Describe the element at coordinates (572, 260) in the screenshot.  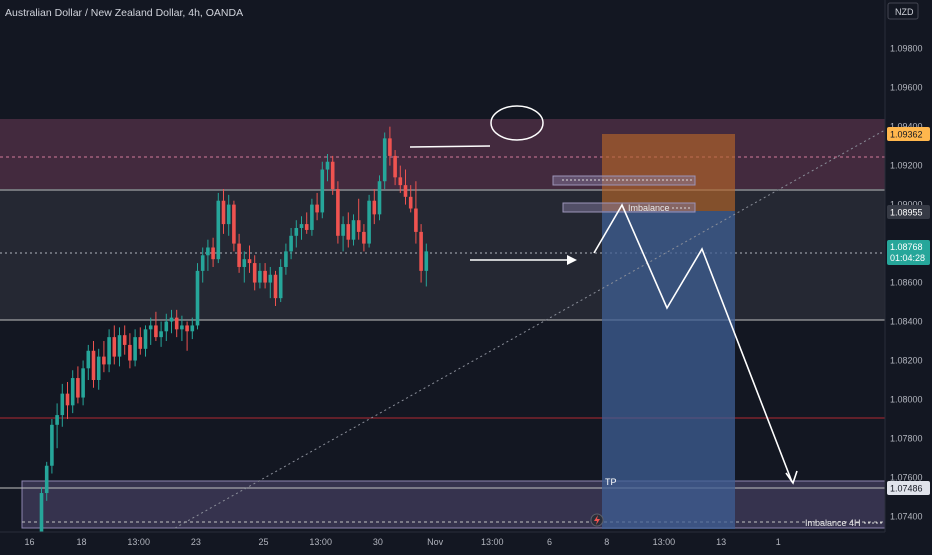
I see `arrow-head` at that location.